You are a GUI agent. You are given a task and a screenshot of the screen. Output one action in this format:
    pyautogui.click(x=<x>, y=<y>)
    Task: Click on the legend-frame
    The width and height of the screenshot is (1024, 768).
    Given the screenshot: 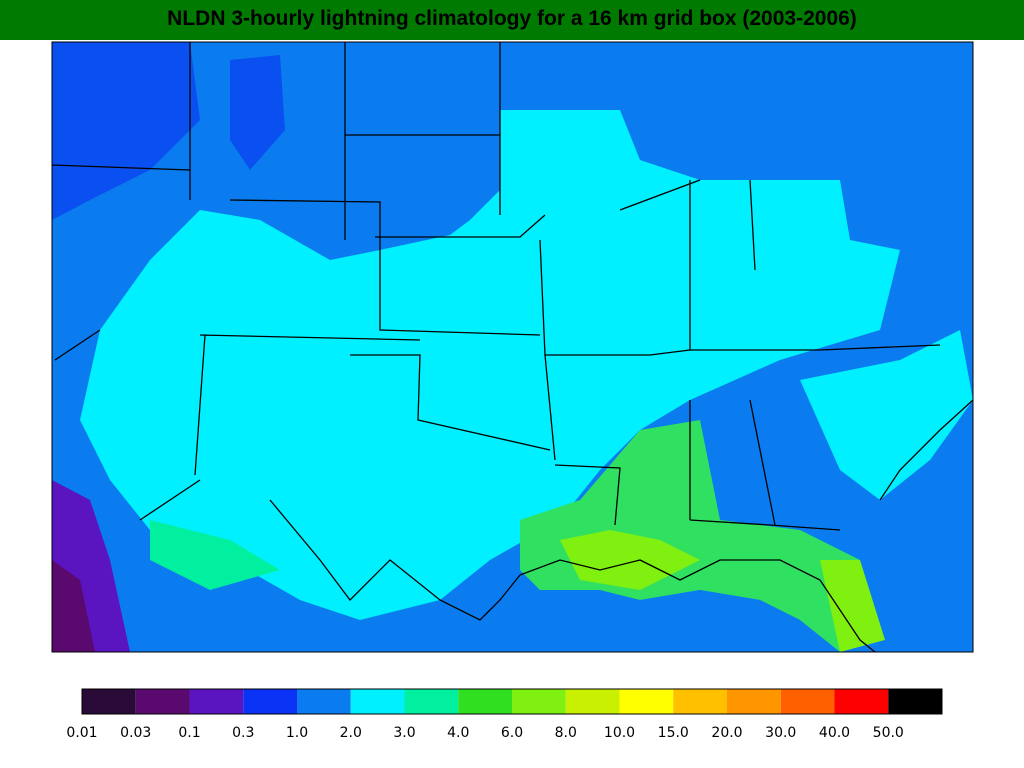 What is the action you would take?
    pyautogui.click(x=512, y=701)
    